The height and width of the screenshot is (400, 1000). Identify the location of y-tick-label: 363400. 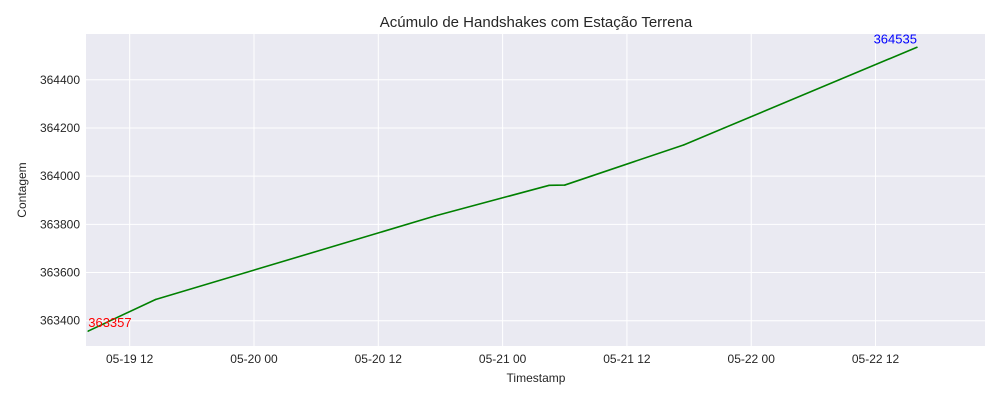
(60, 321).